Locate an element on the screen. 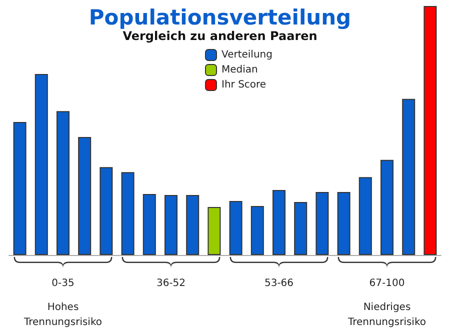 The height and width of the screenshot is (329, 450). text: 36-52 is located at coordinates (171, 284).